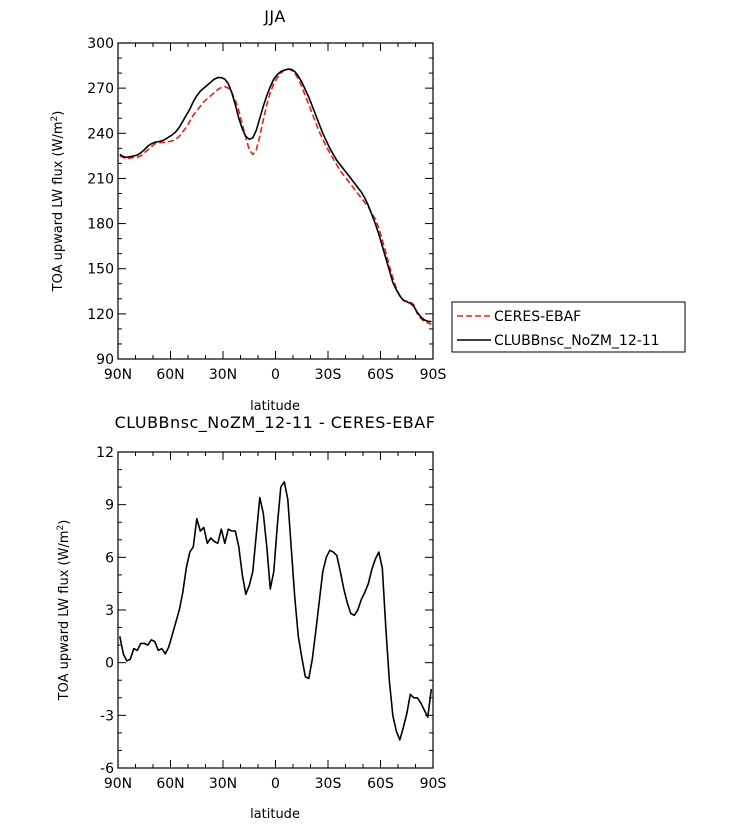  I want to click on bottom-xlabel: latitude, so click(275, 814).